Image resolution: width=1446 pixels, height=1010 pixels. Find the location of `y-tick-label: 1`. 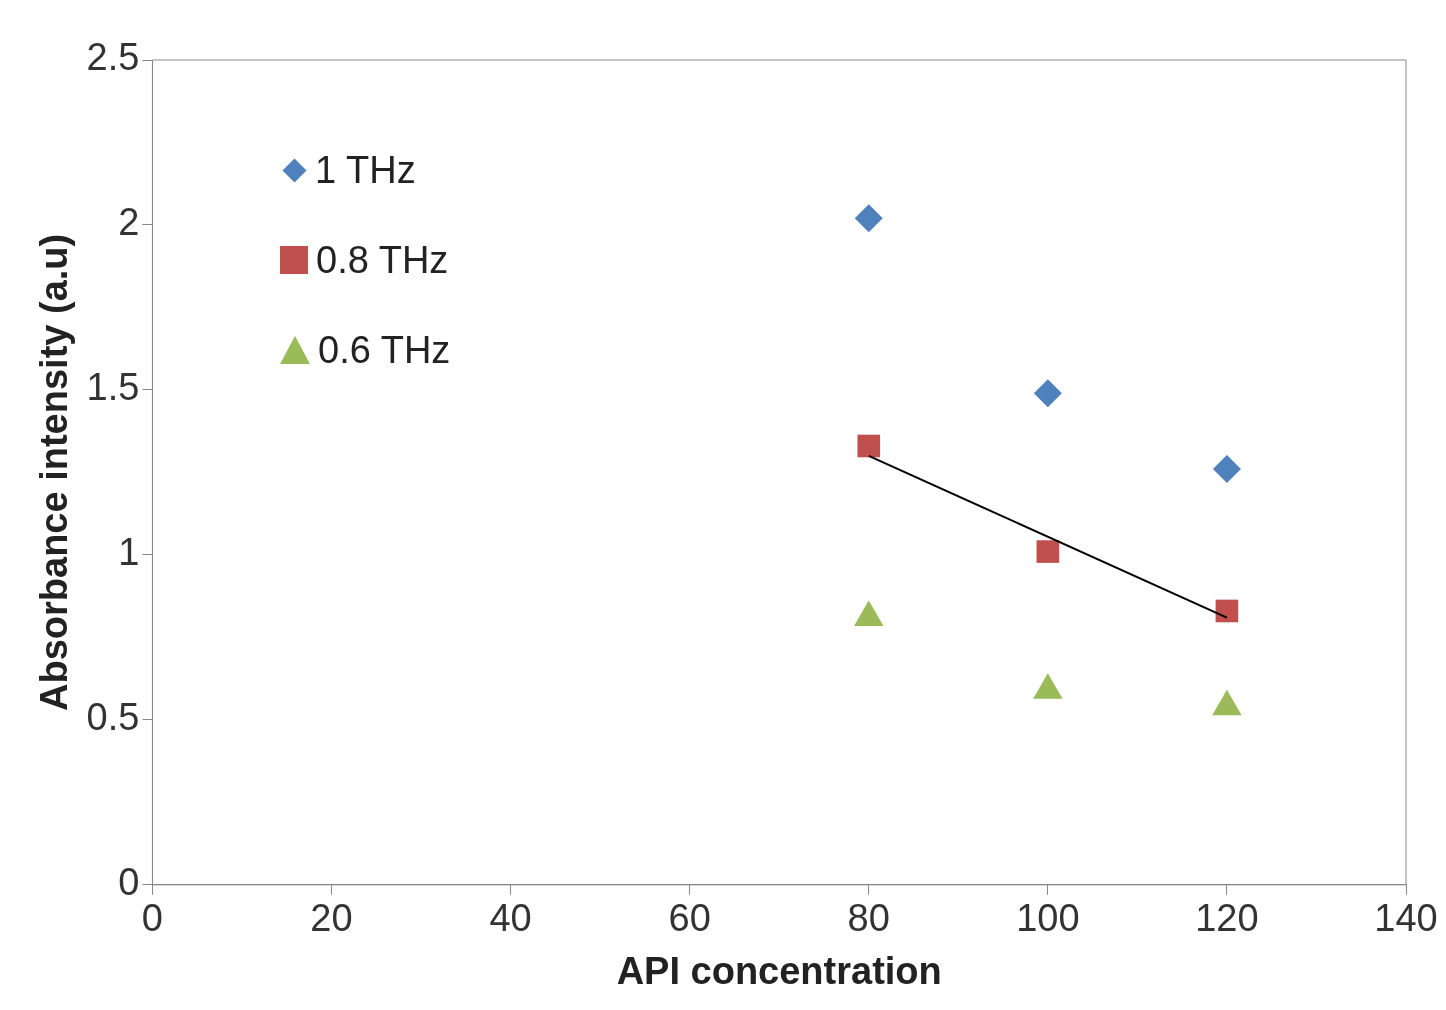

y-tick-label: 1 is located at coordinates (129, 552).